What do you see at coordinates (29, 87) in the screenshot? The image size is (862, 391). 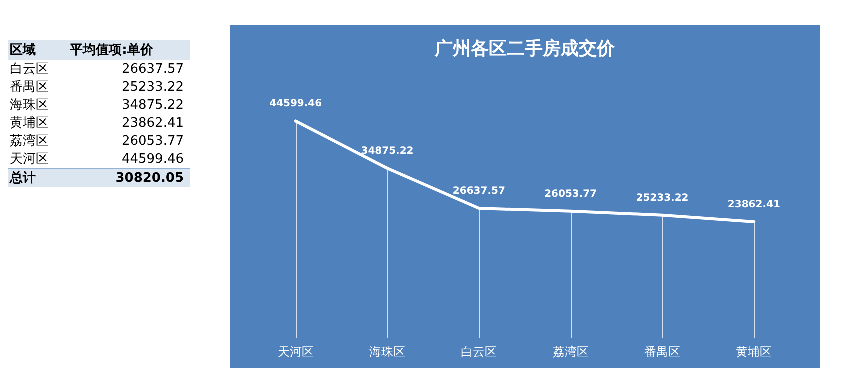 I see `category-label: 番禺区` at bounding box center [29, 87].